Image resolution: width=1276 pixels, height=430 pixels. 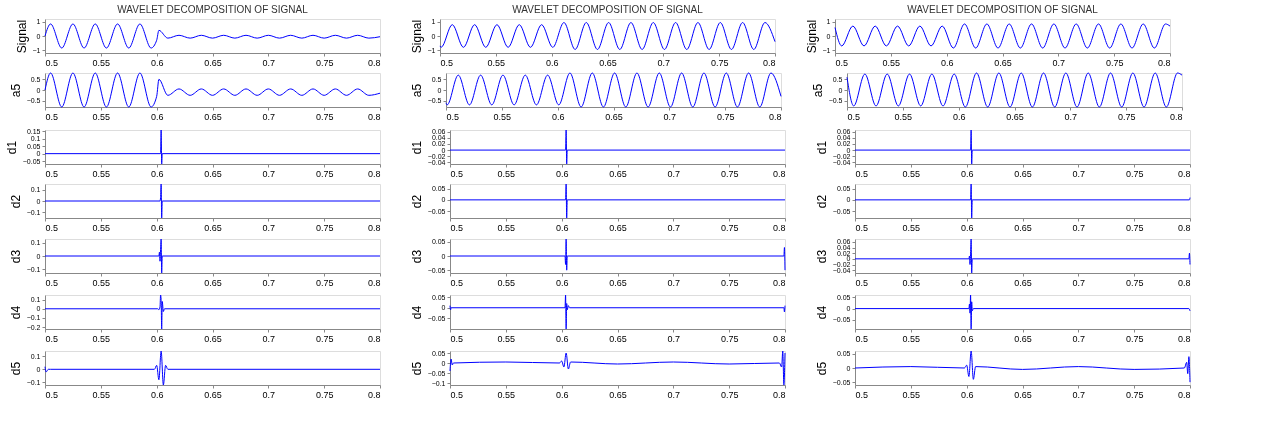 I want to click on y-axis-title: d4, so click(x=416, y=312).